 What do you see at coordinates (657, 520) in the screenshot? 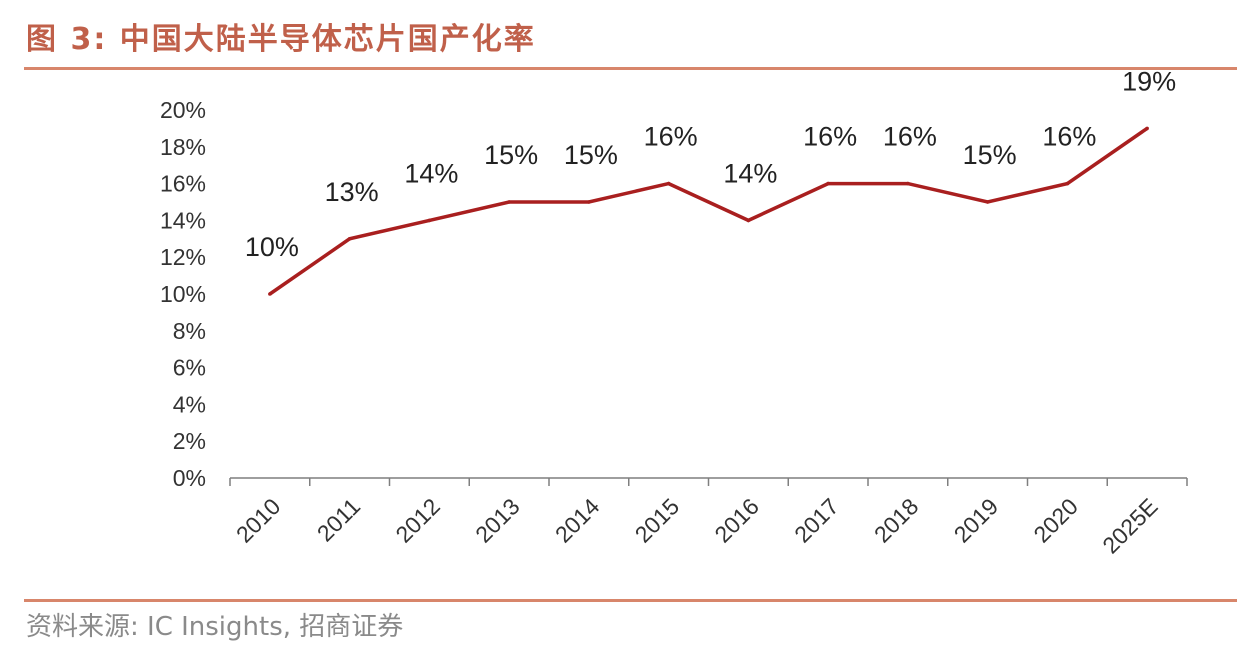
I see `x-tick-label: 2015` at bounding box center [657, 520].